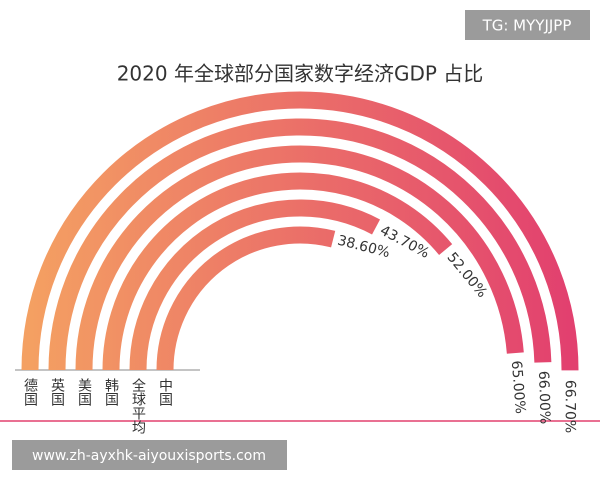 This screenshot has width=600, height=480. I want to click on value-label: 66.00%, so click(544, 398).